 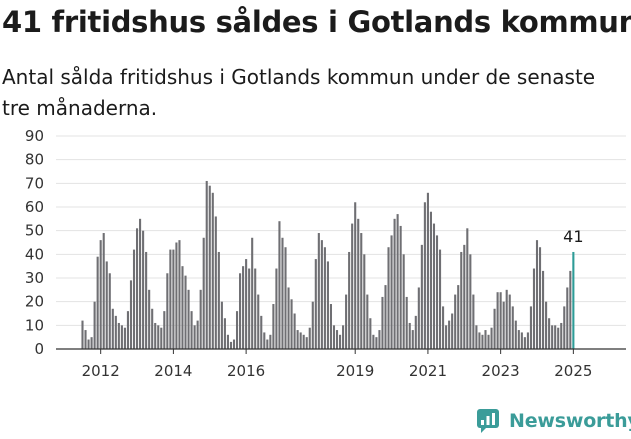 I want to click on x-tick-label: 2016, so click(x=246, y=371).